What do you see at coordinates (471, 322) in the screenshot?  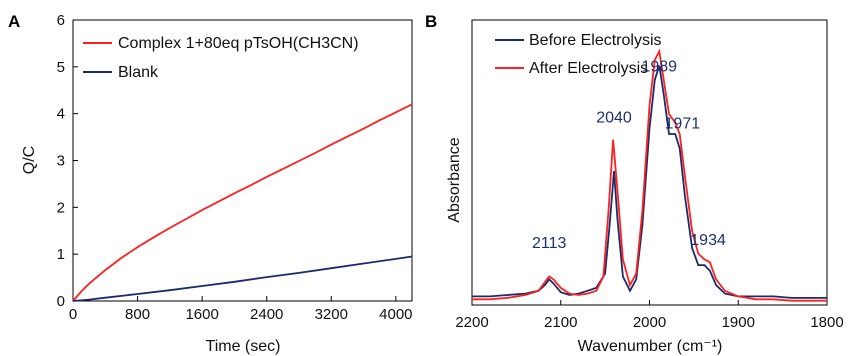 I see `x-tick-label: 2200` at bounding box center [471, 322].